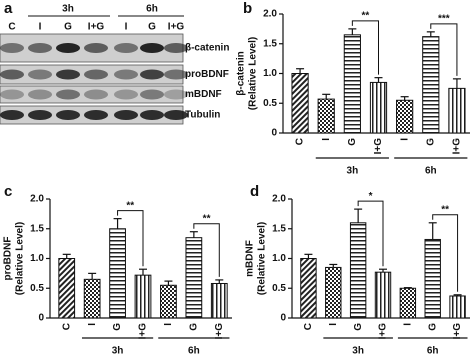 Image resolution: width=474 pixels, height=361 pixels. What do you see at coordinates (270, 73) in the screenshot?
I see `y-tick-label: 1.0` at bounding box center [270, 73].